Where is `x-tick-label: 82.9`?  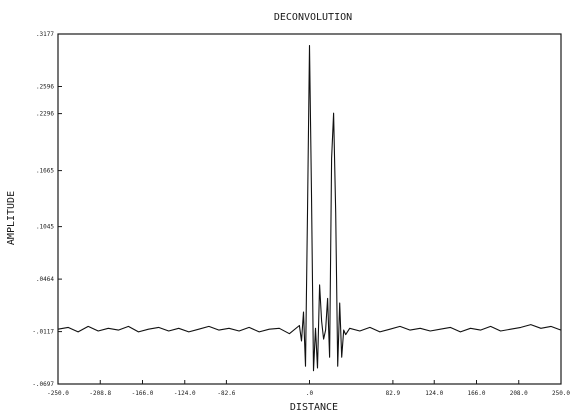
x-tick-label: 82.9 is located at coordinates (393, 393).